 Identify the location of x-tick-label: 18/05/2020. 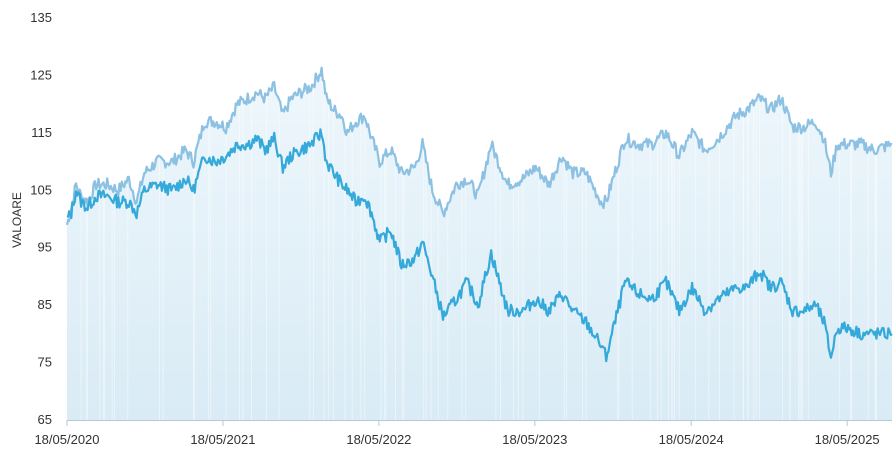
(66, 439).